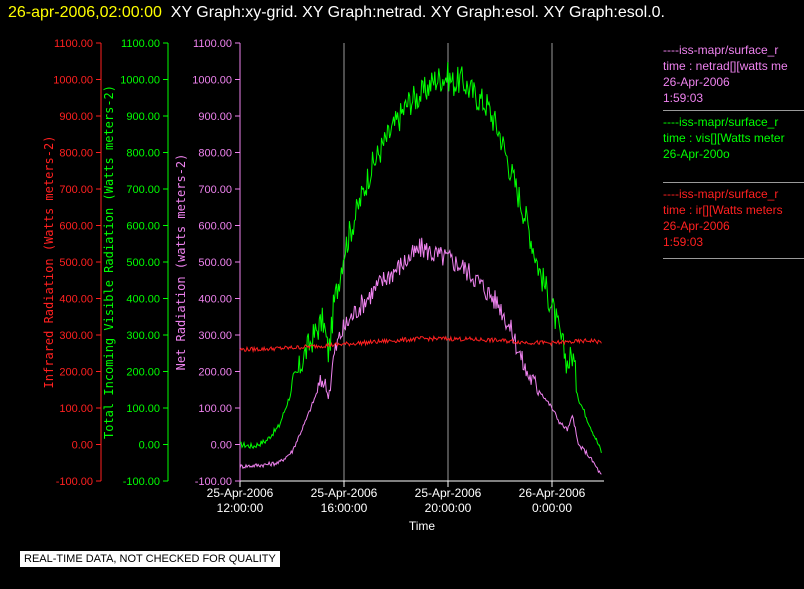 The image size is (804, 589). I want to click on legend-ir-line-2: 26-Apr-2006, so click(696, 226).